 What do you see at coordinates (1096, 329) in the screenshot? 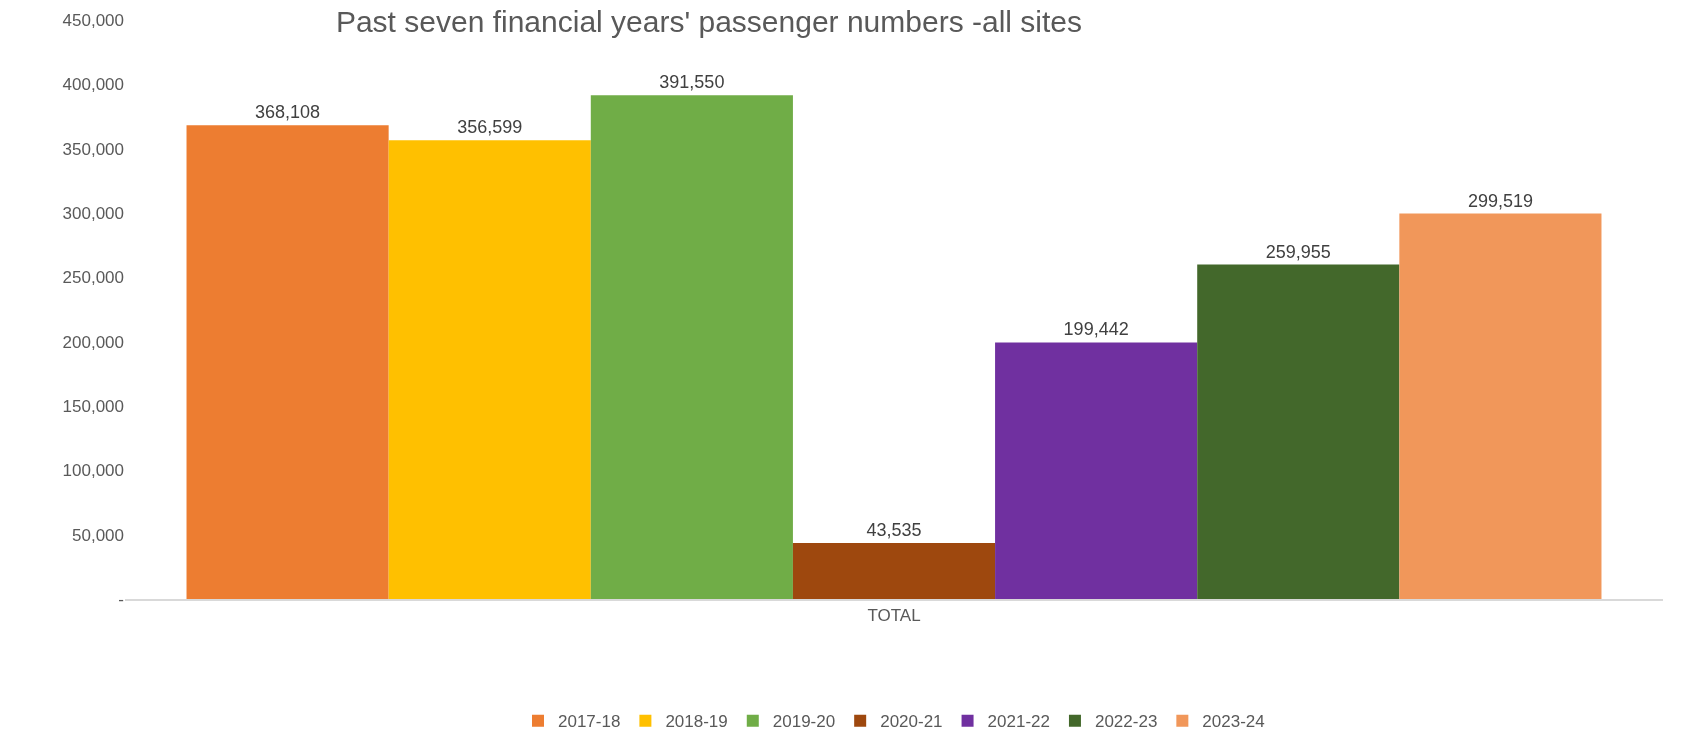
I see `data-label: 199,442` at bounding box center [1096, 329].